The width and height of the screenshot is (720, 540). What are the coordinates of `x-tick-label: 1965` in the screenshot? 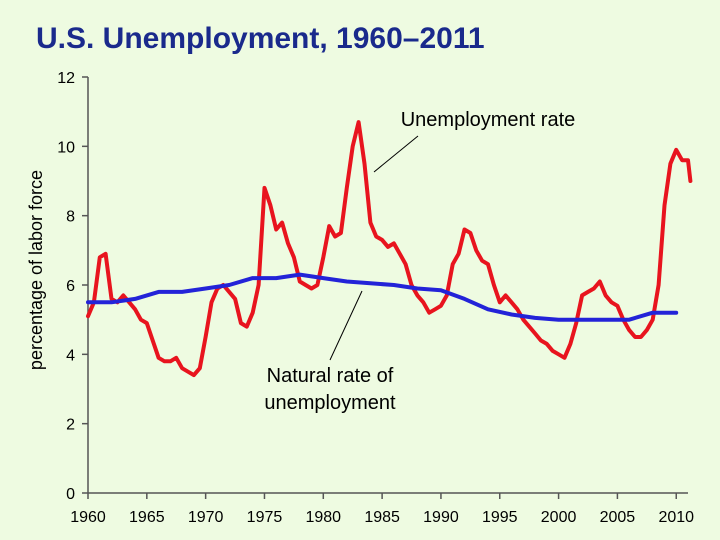 It's located at (147, 517).